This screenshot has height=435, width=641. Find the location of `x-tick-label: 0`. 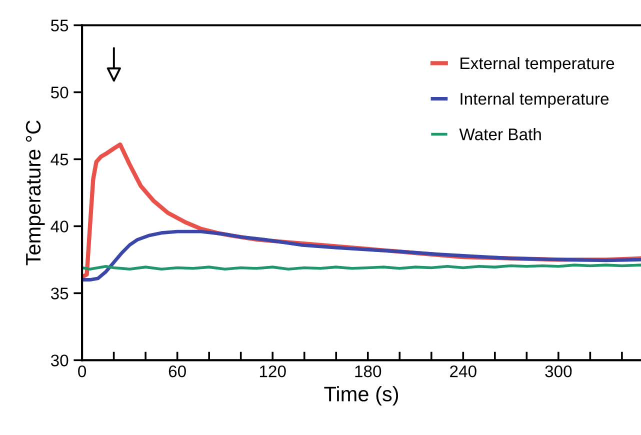

x-tick-label: 0 is located at coordinates (82, 371).